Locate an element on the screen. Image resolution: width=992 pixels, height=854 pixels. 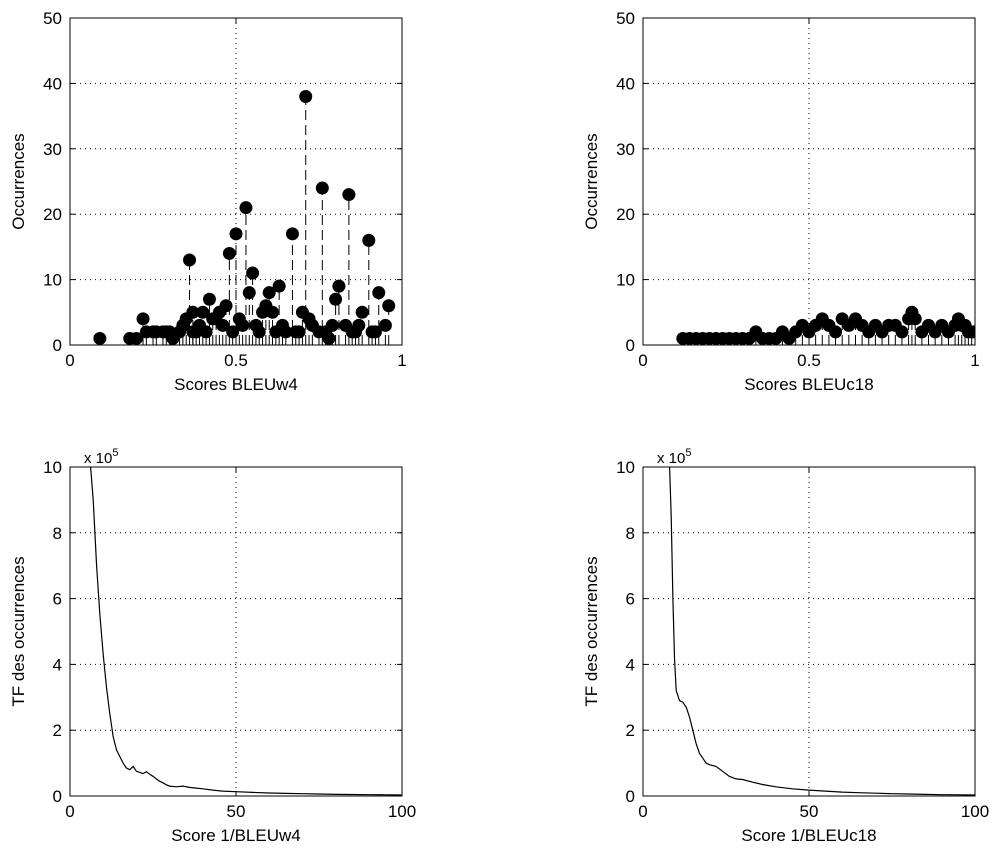
y-tick-label: 40 is located at coordinates (625, 83).